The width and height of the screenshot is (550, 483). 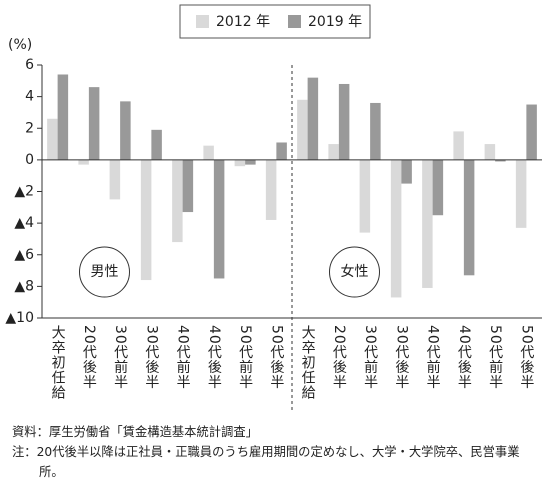 I want to click on y-tick-label: ▲6, so click(x=24, y=255).